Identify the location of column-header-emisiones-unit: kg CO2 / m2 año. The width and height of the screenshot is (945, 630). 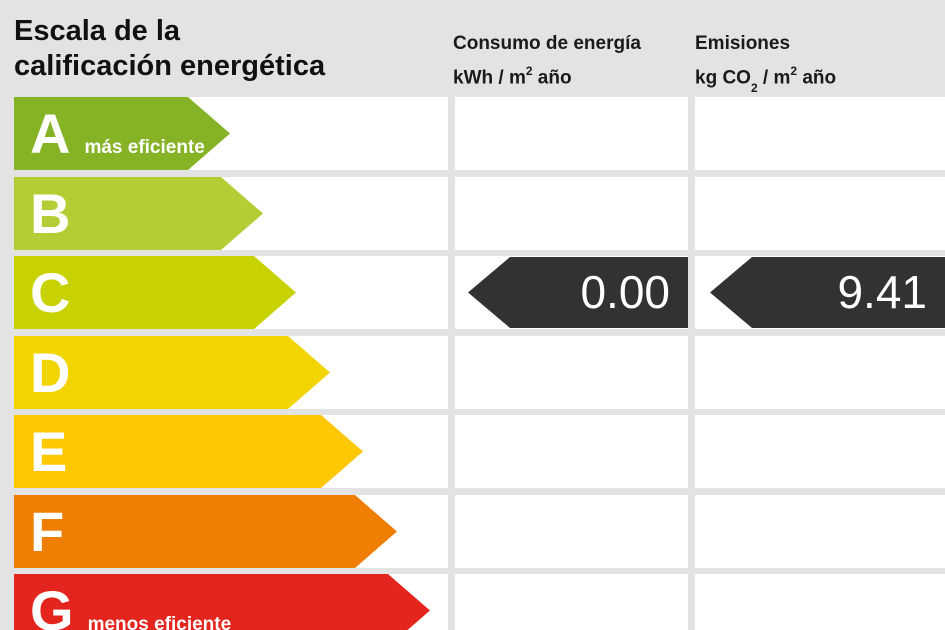
(766, 80).